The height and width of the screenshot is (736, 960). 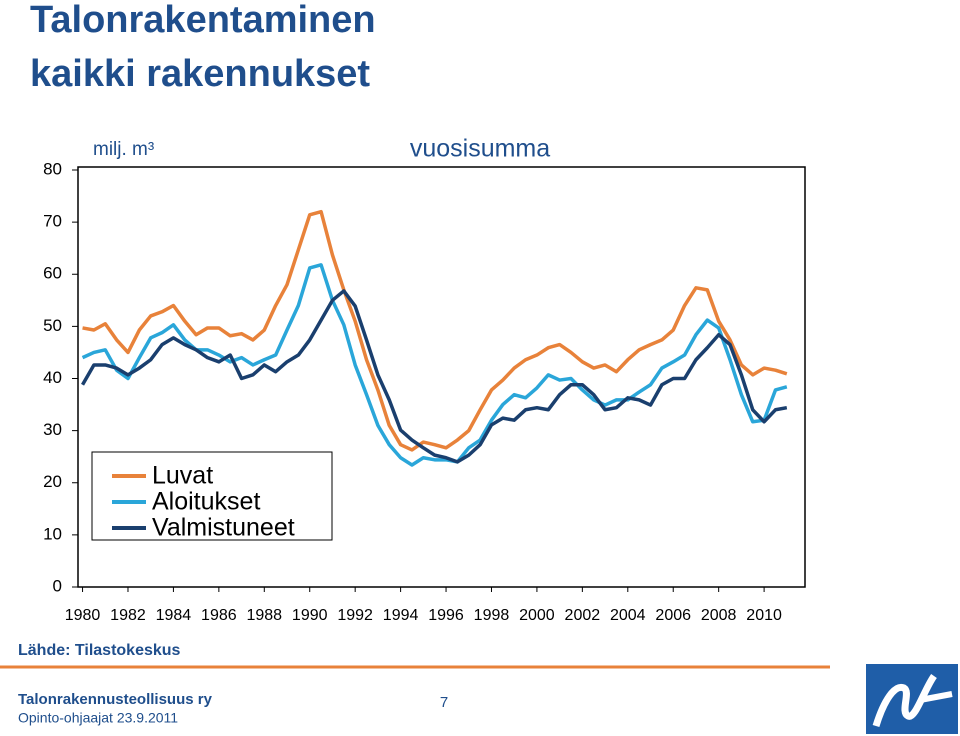 What do you see at coordinates (444, 702) in the screenshot?
I see `page-number: 7` at bounding box center [444, 702].